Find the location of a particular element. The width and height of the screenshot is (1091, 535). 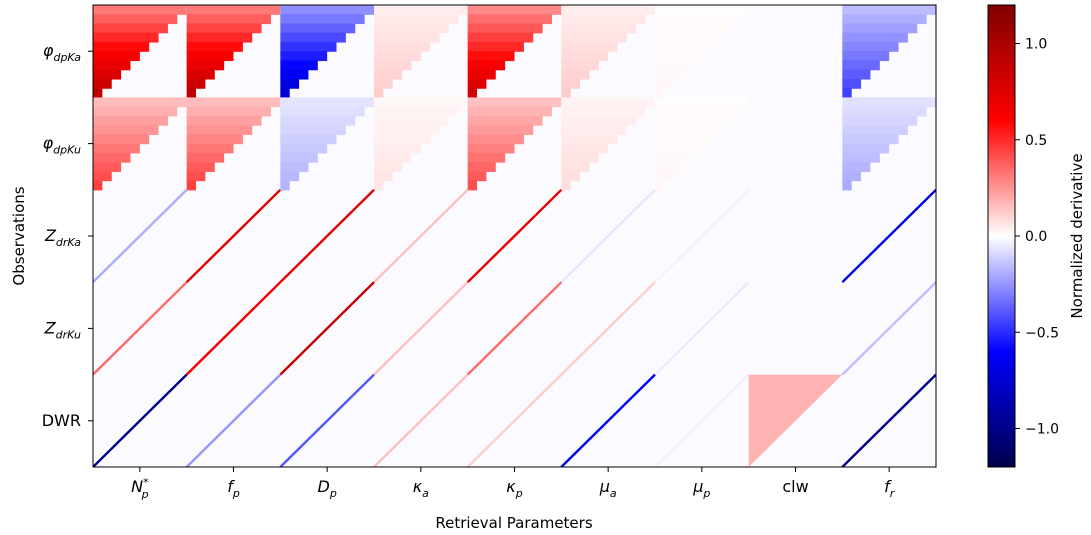

x-tick-label: clw is located at coordinates (795, 486).